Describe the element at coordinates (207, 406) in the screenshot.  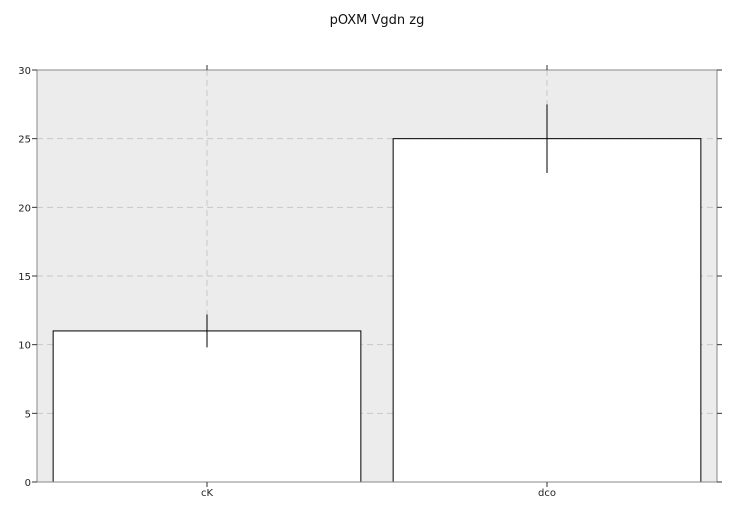
I see `bar-cK` at that location.